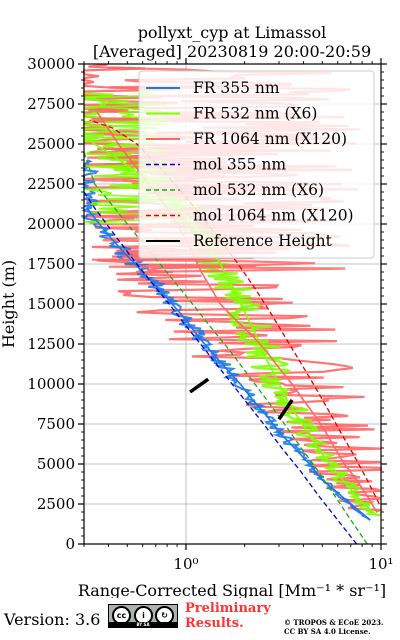 The width and height of the screenshot is (400, 640). Describe the element at coordinates (380, 564) in the screenshot. I see `x-tick-label: 10¹` at that location.